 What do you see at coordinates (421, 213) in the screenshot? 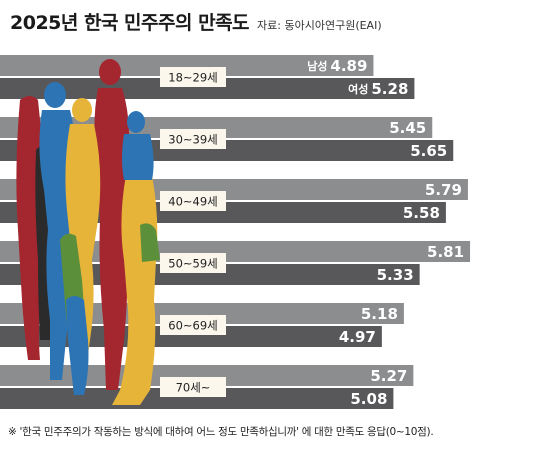
I see `value-label-female-2: 5.58` at bounding box center [421, 213].